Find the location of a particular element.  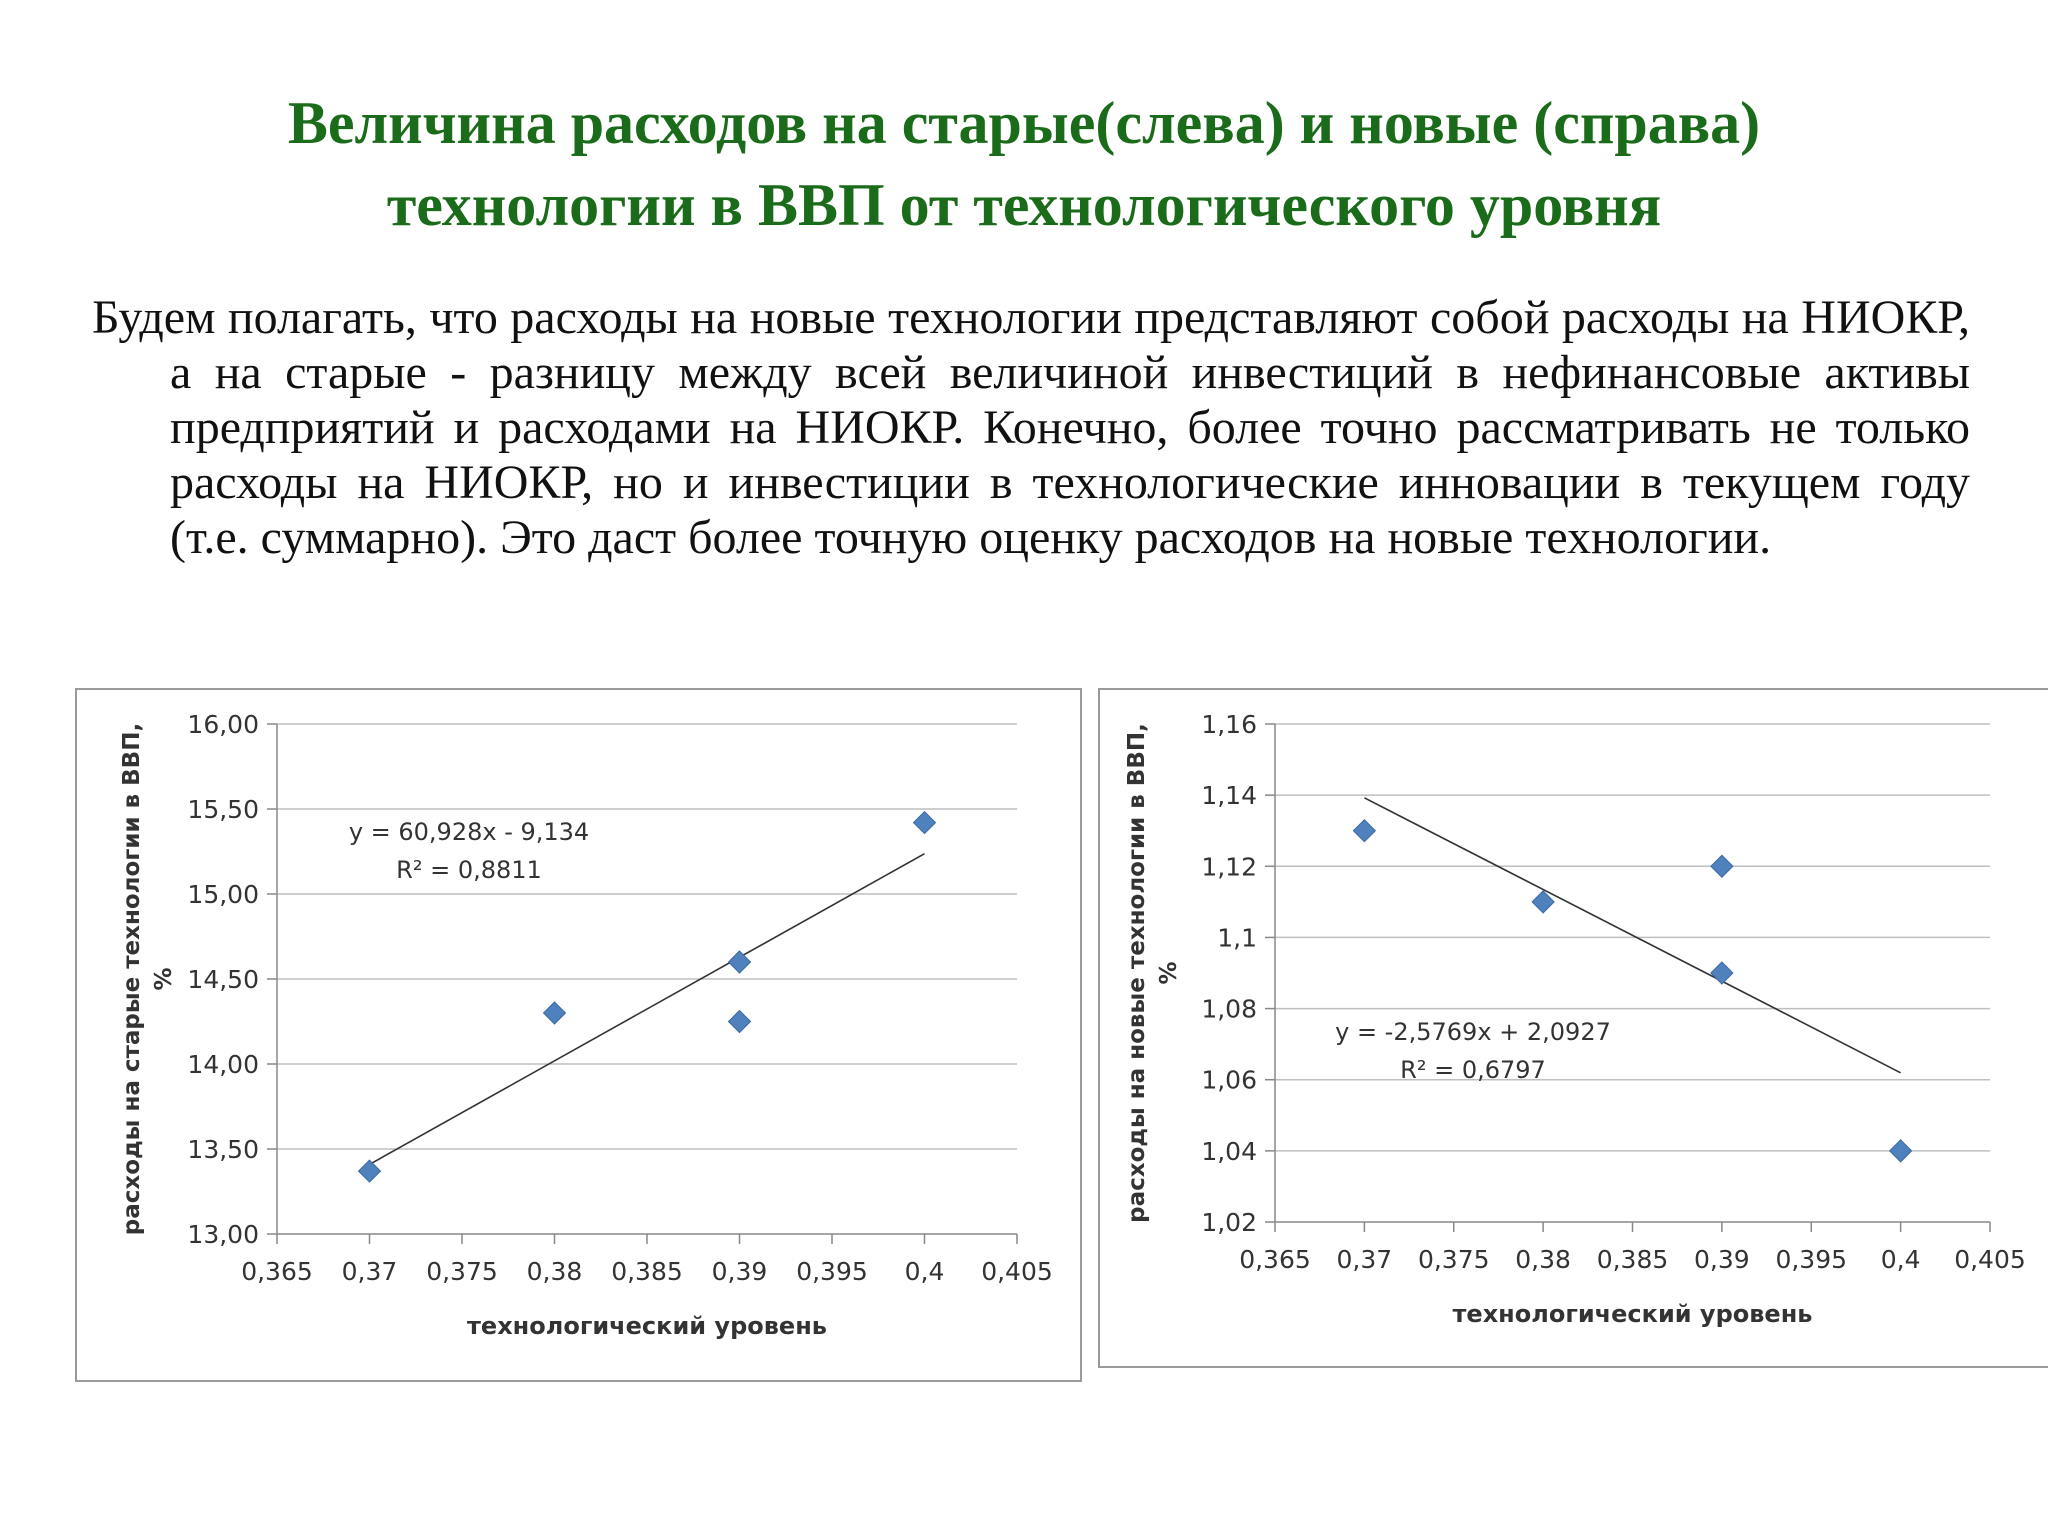

y-tick-label: 1,14 is located at coordinates (1229, 795).